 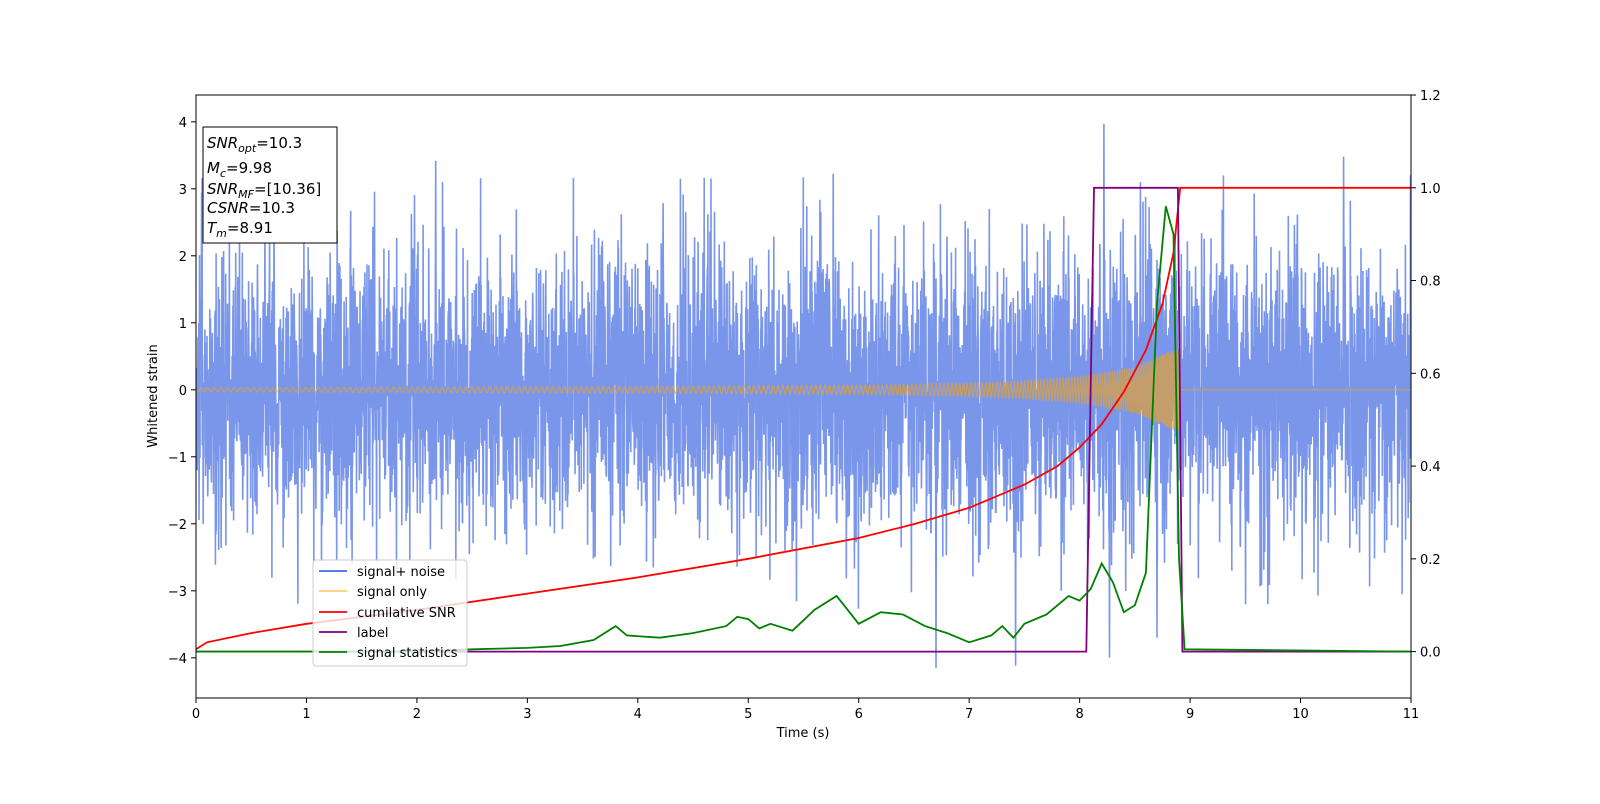 What do you see at coordinates (183, 190) in the screenshot?
I see `y-tick-label: 3` at bounding box center [183, 190].